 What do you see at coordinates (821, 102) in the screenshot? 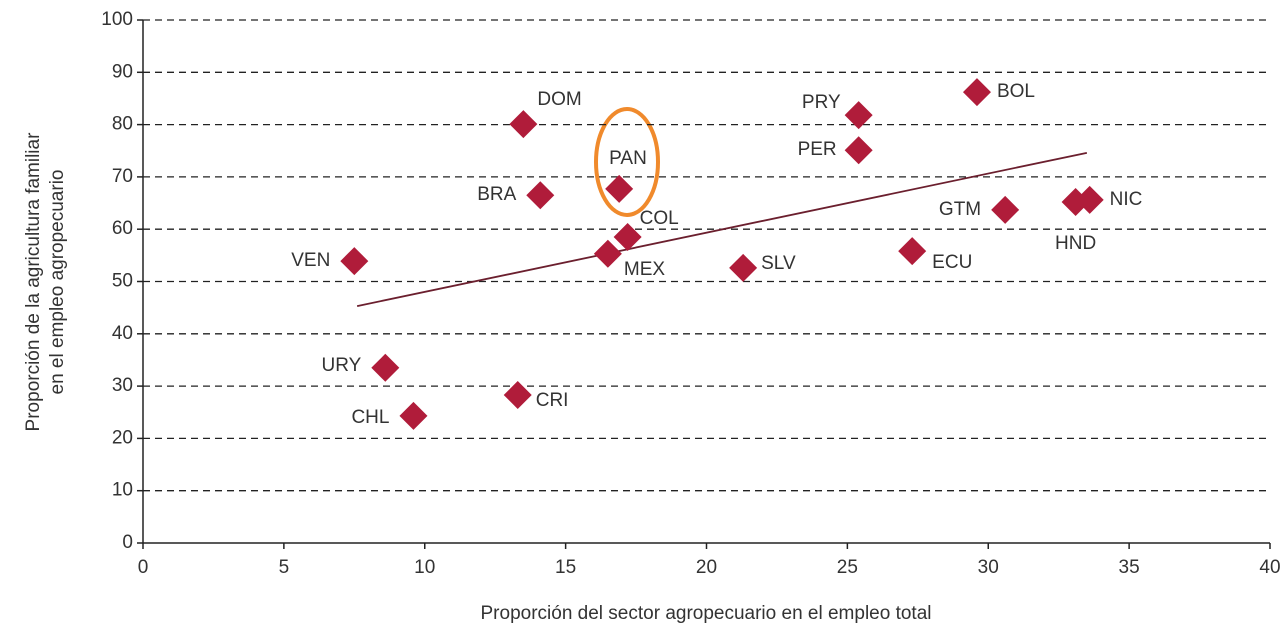
I see `point-label: PRY` at bounding box center [821, 102].